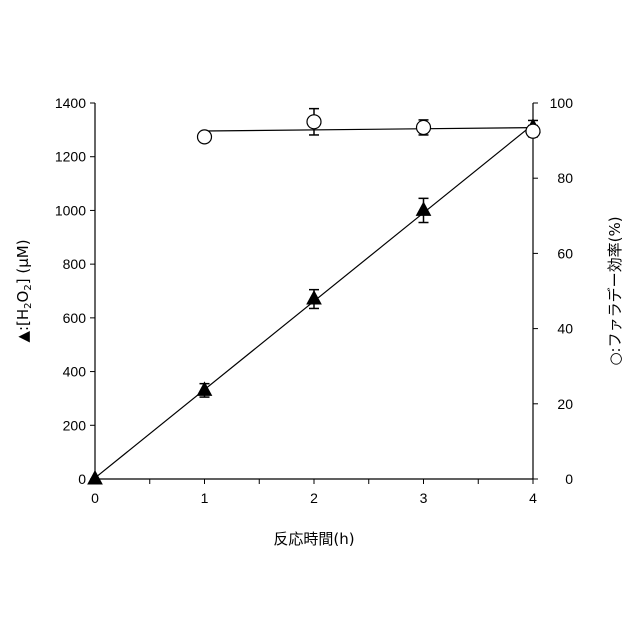  Describe the element at coordinates (70, 210) in the screenshot. I see `y-left-tick-label: 1000` at that location.